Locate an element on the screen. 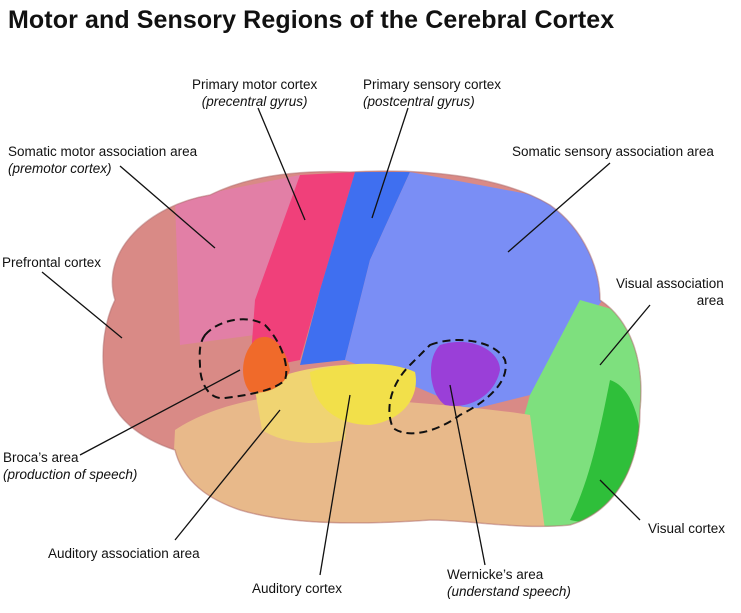  label-primary-sensory-sub: (postcentral gyrus) is located at coordinates (419, 101).